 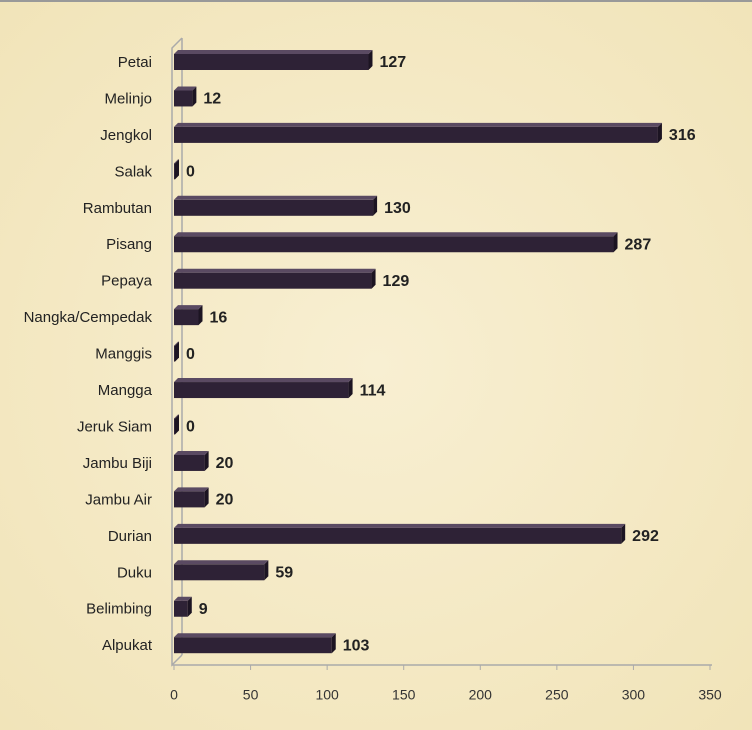 What do you see at coordinates (134, 572) in the screenshot?
I see `y-tick-label: Duku` at bounding box center [134, 572].